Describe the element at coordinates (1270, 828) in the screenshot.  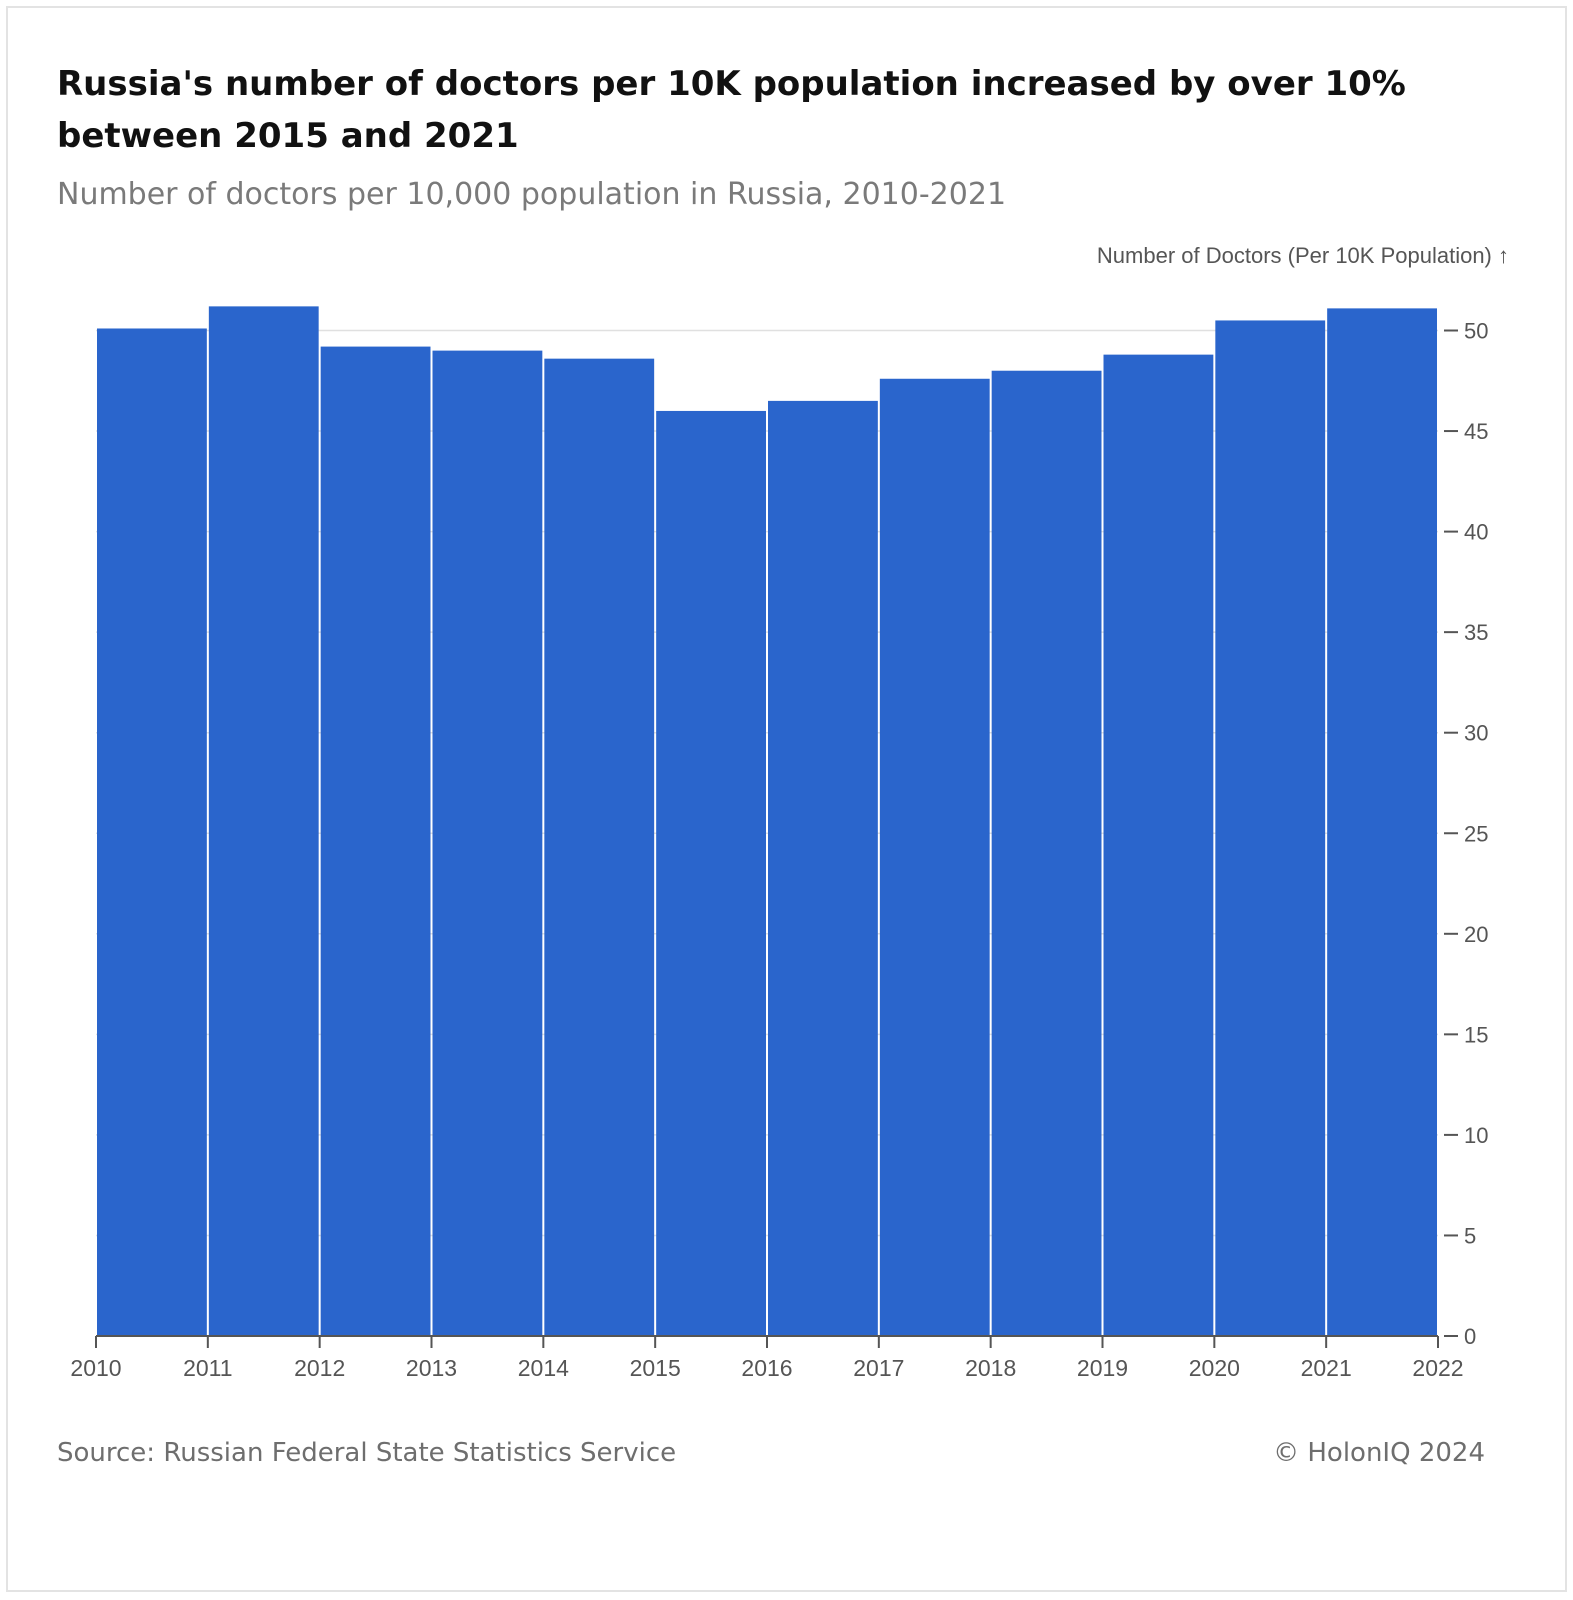
I see `bar-2020` at that location.